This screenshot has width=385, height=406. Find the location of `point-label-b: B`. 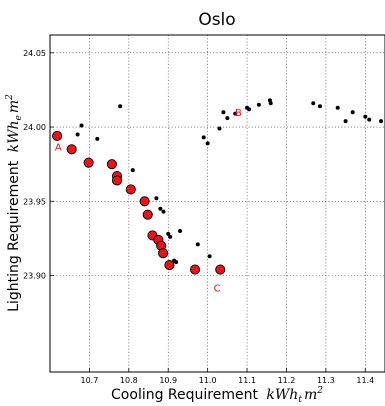

point-label-b: B is located at coordinates (238, 113).